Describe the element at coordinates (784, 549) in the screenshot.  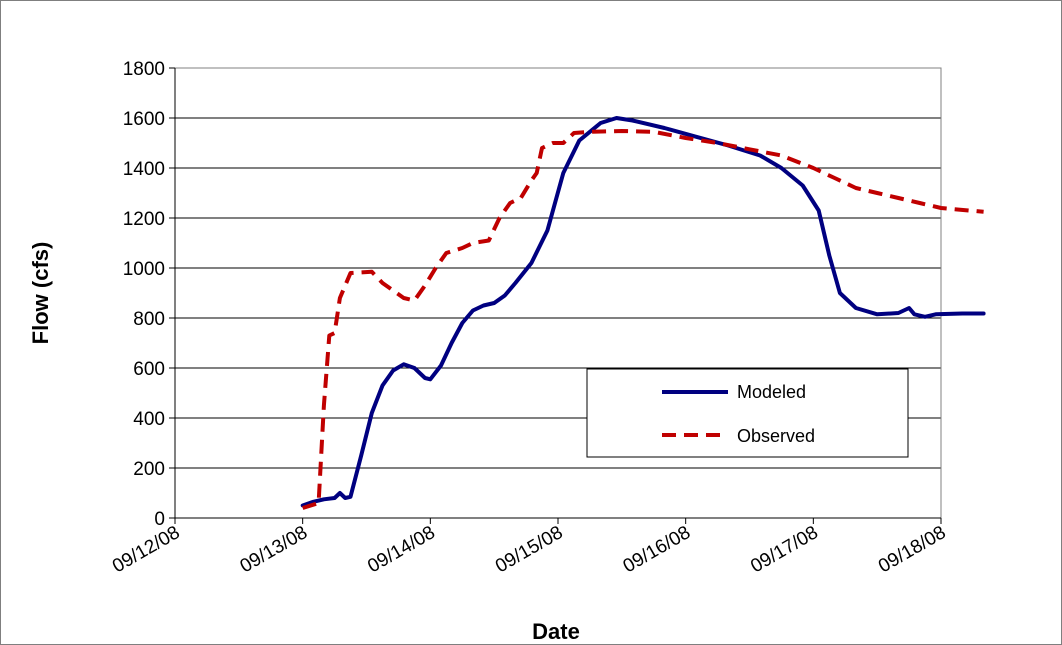
I see `x-tick-label: 09/17/08` at that location.